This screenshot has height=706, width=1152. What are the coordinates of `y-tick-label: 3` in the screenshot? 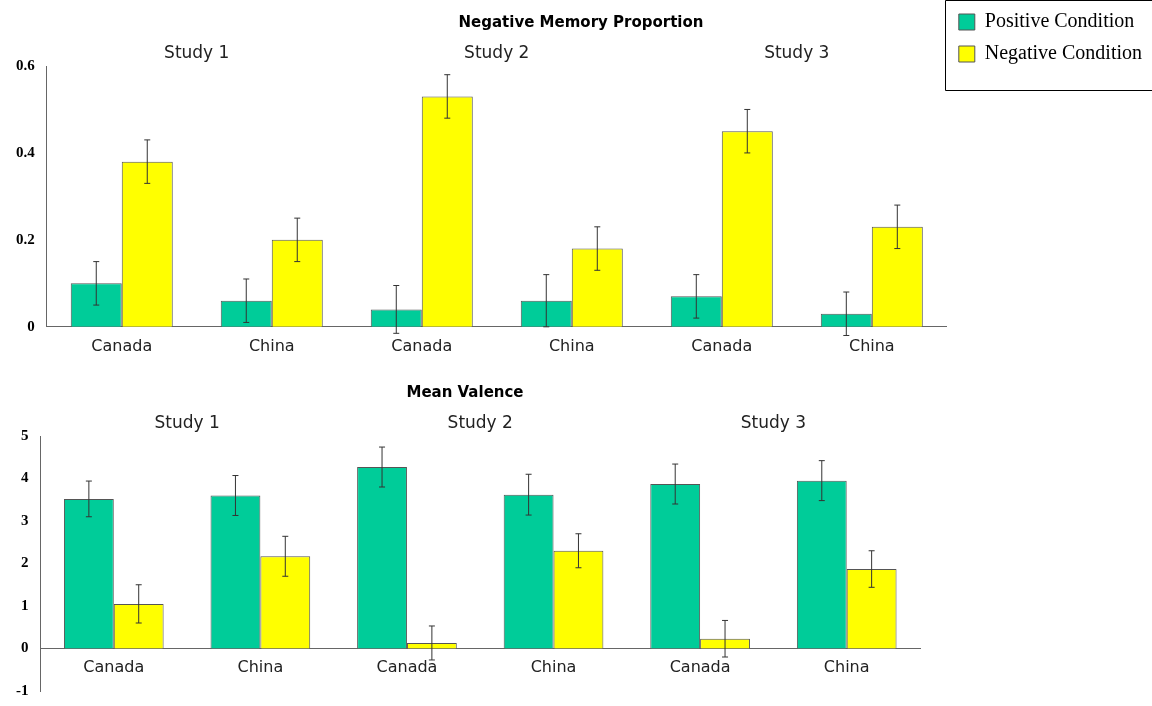 It's located at (25, 519).